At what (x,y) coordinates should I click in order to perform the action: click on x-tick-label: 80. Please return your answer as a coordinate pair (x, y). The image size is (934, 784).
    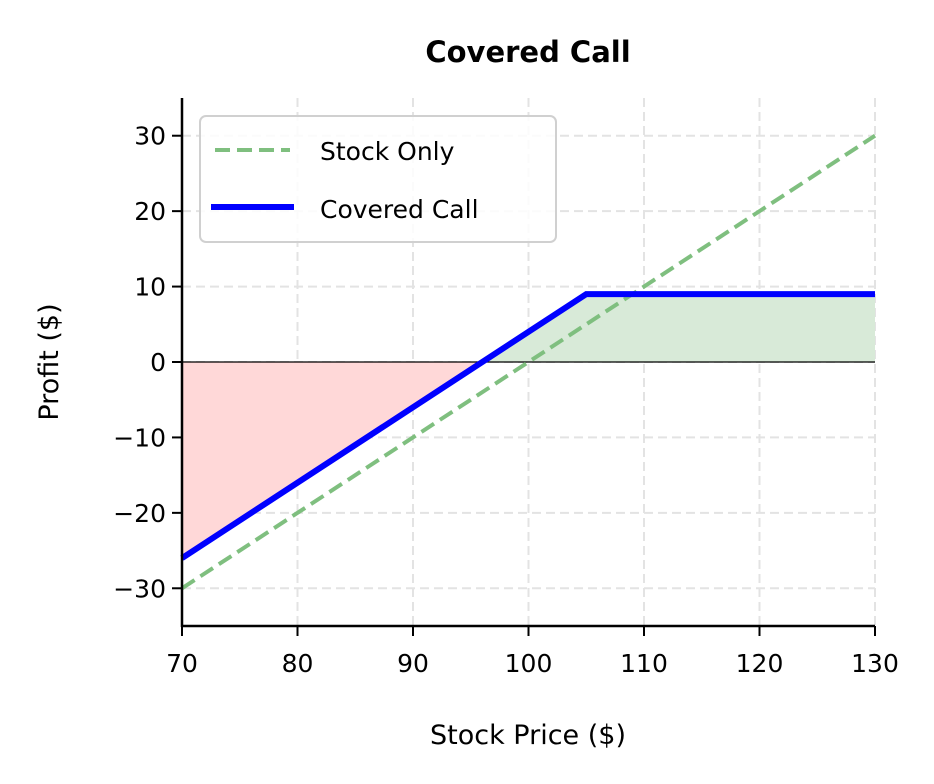
    Looking at the image, I should click on (298, 663).